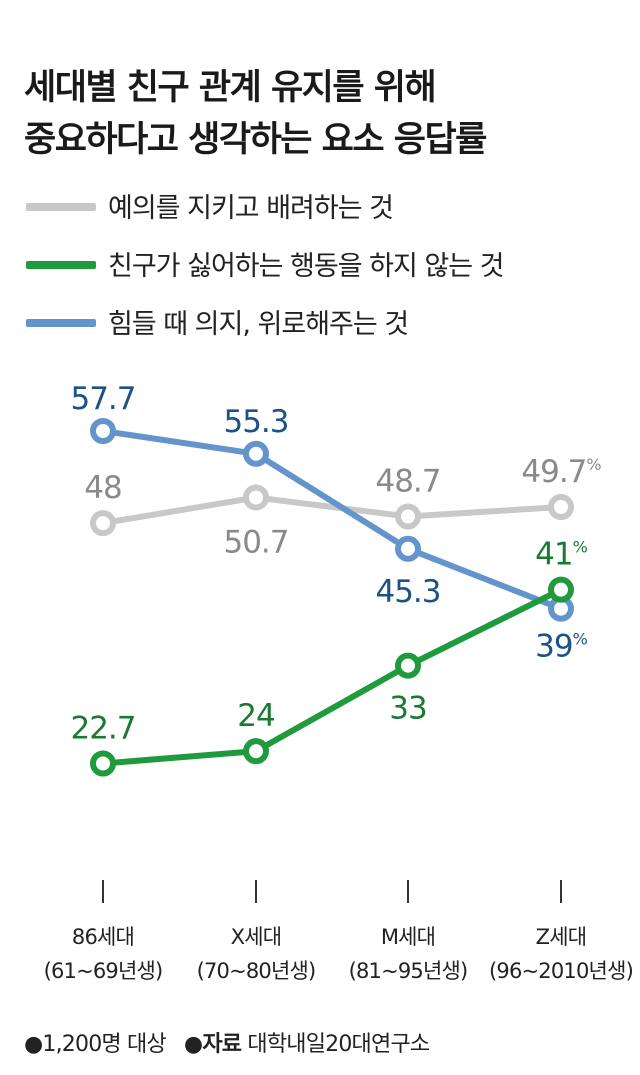 This screenshot has height=1075, width=640. Describe the element at coordinates (407, 709) in the screenshot. I see `data-label-avoid-dislikes-2: 33` at that location.